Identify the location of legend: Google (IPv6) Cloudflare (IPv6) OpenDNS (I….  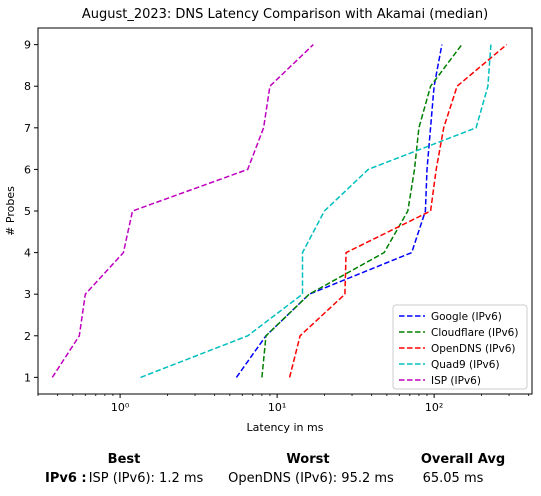
(460, 347).